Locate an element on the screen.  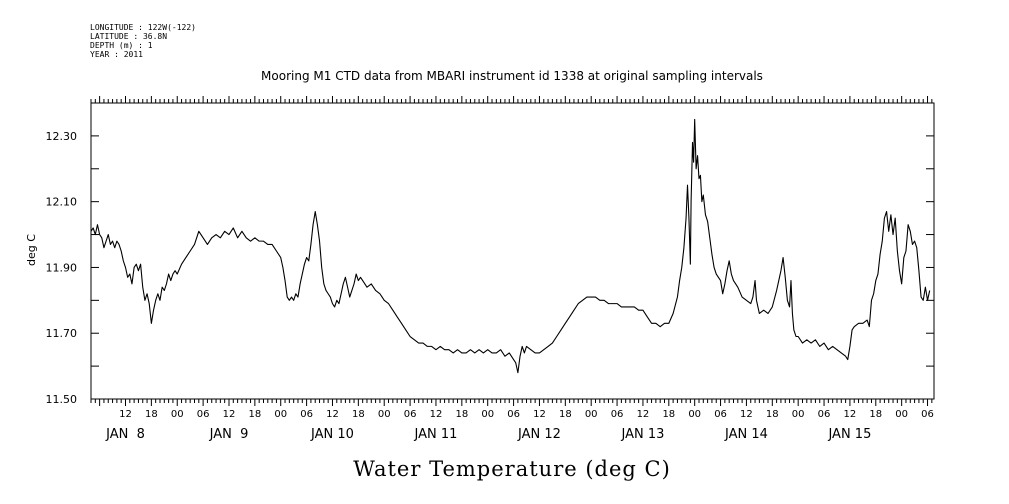
x-day-label: JAN 12 is located at coordinates (539, 434).